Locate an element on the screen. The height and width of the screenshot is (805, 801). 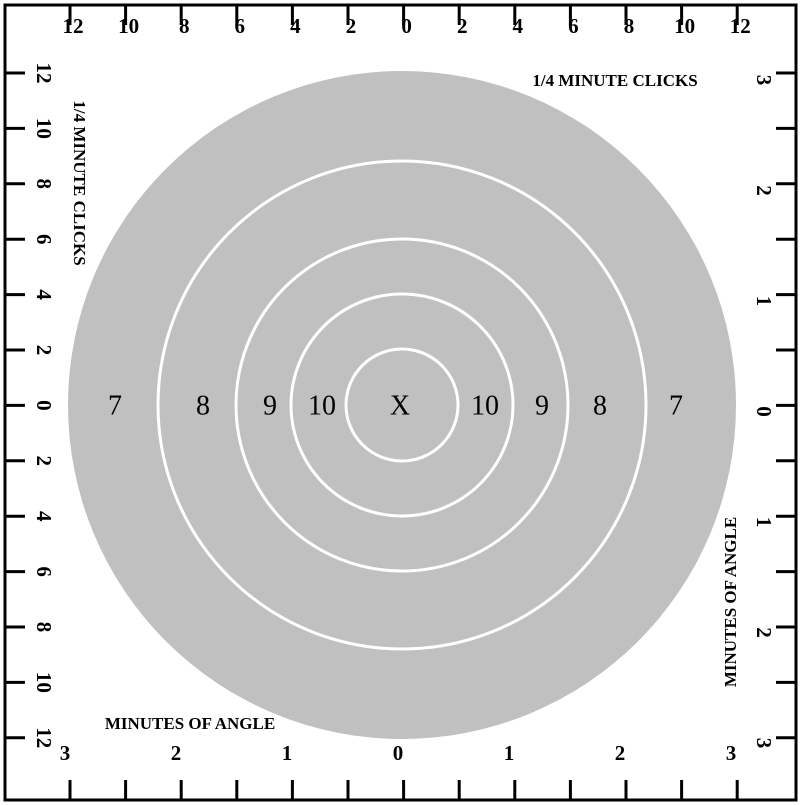
ring-label: X is located at coordinates (400, 405).